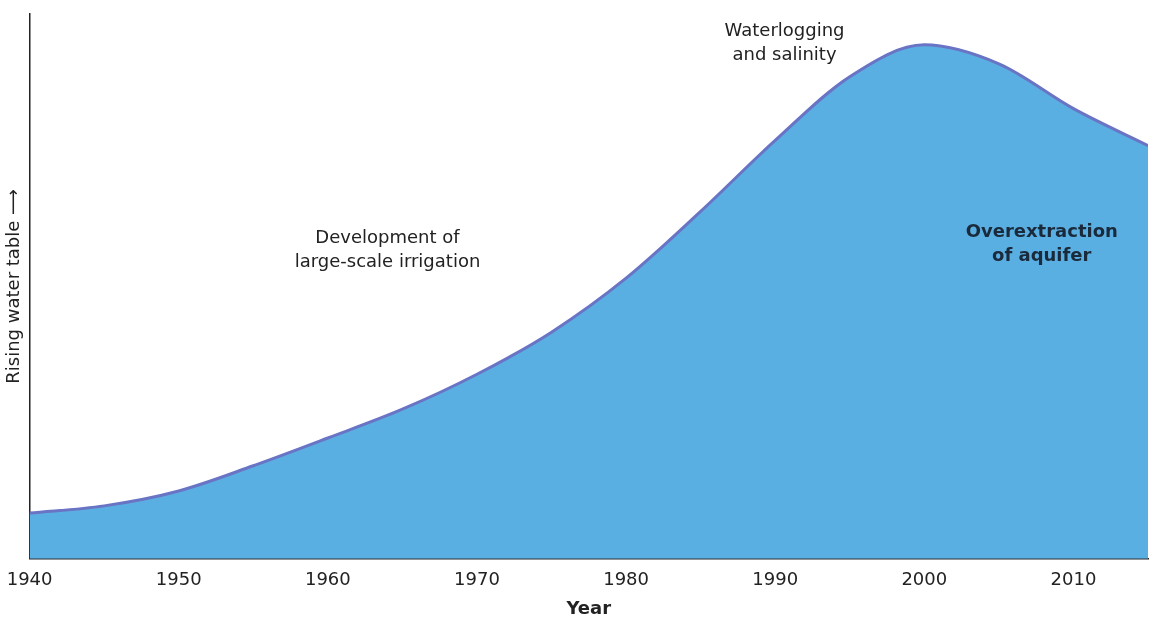  I want to click on x-tick-label: 1960, so click(327, 579).